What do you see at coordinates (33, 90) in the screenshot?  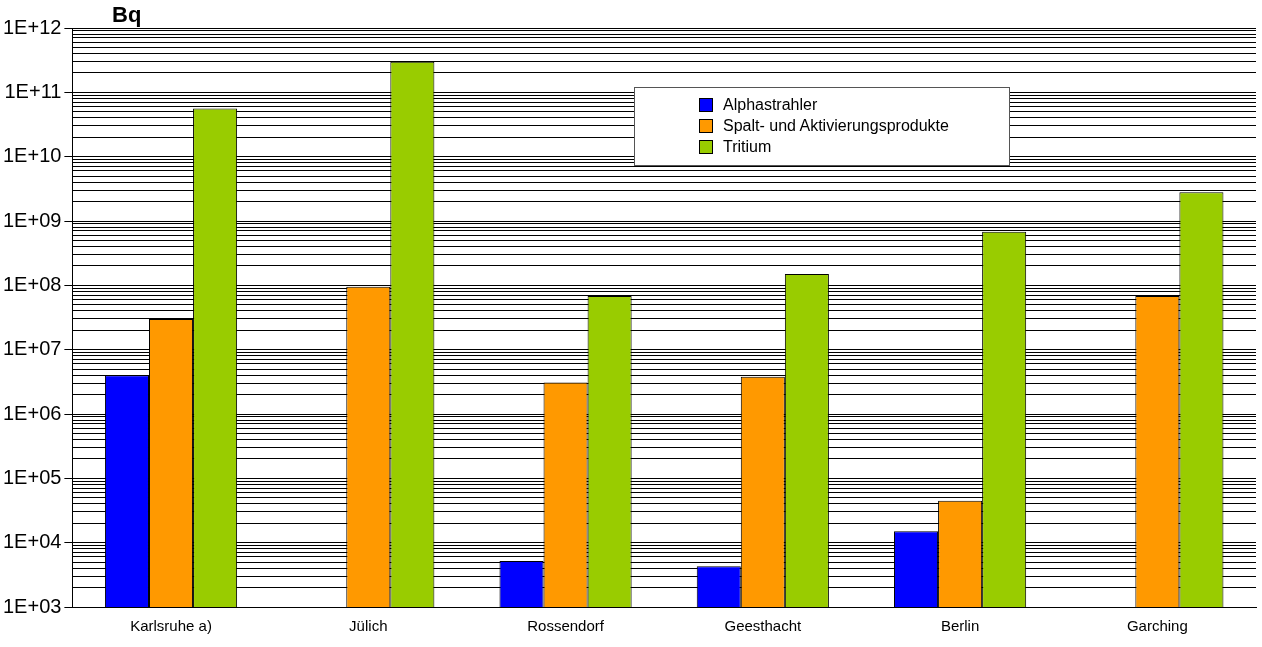 I see `y-tick-label: 1E+11` at bounding box center [33, 90].